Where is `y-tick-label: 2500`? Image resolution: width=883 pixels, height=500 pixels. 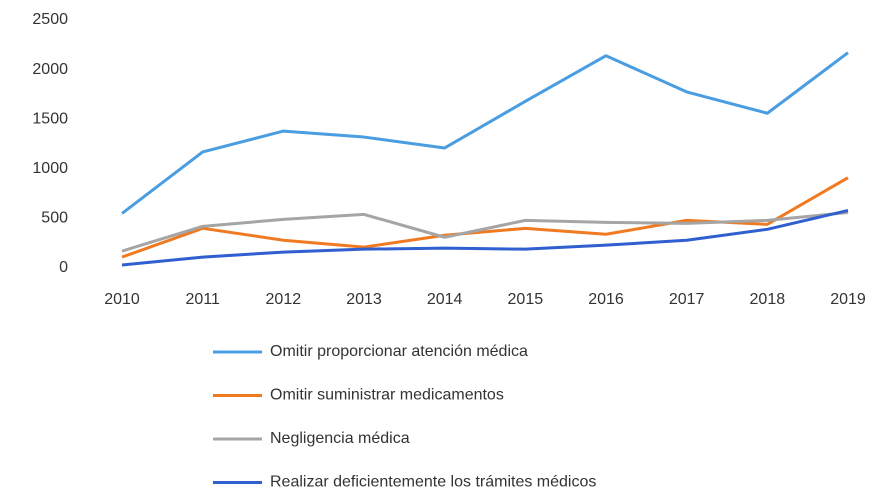 y-tick-label: 2500 is located at coordinates (50, 19).